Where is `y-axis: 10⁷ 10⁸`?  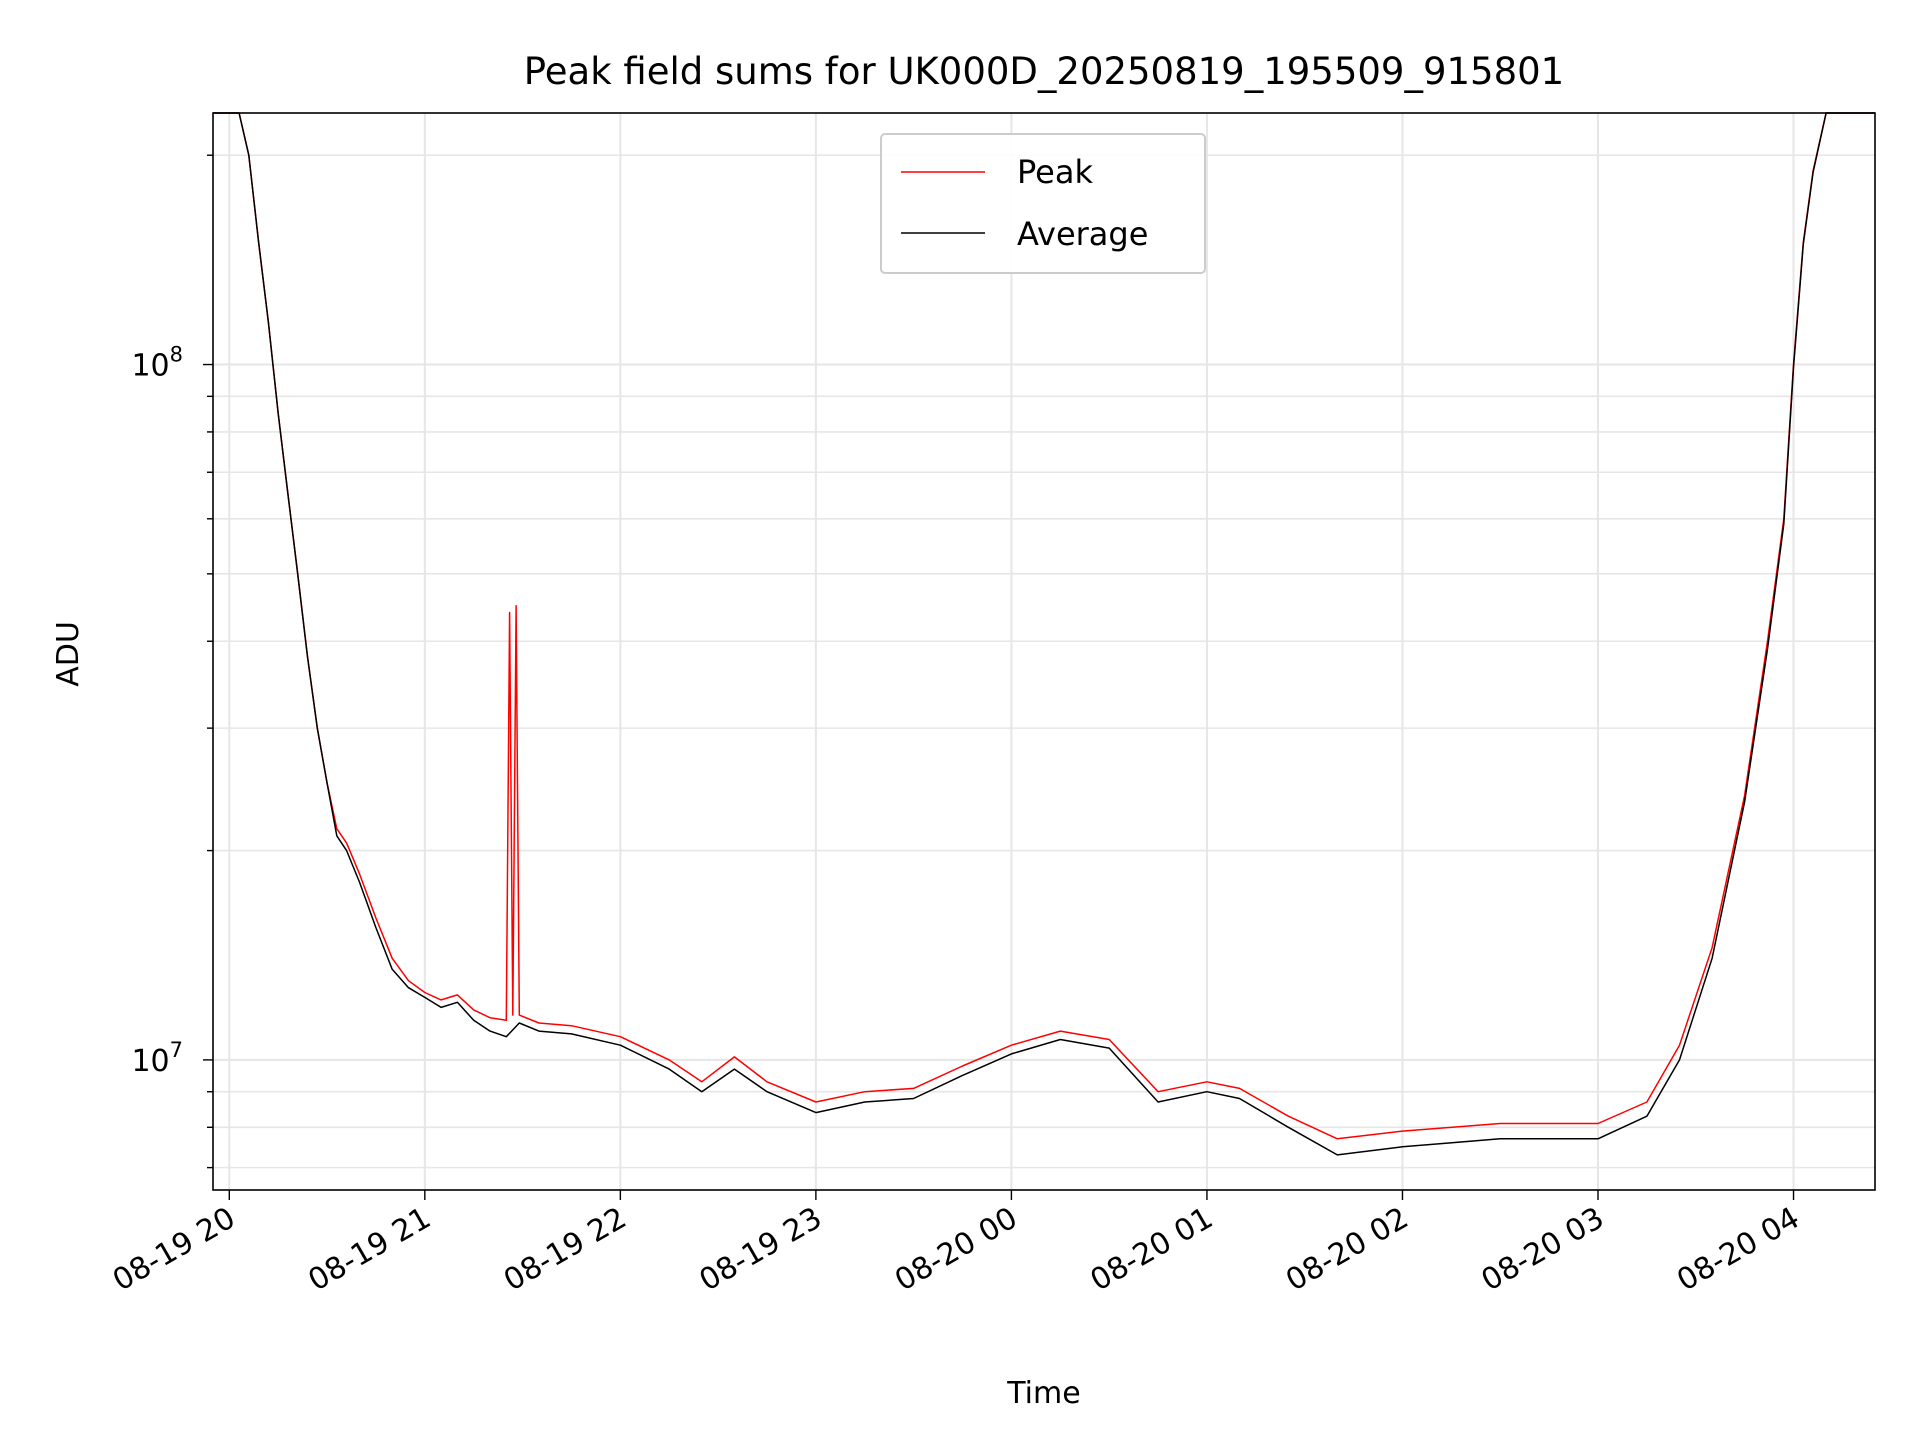
y-axis: 10⁷ 10⁸ is located at coordinates (172, 661).